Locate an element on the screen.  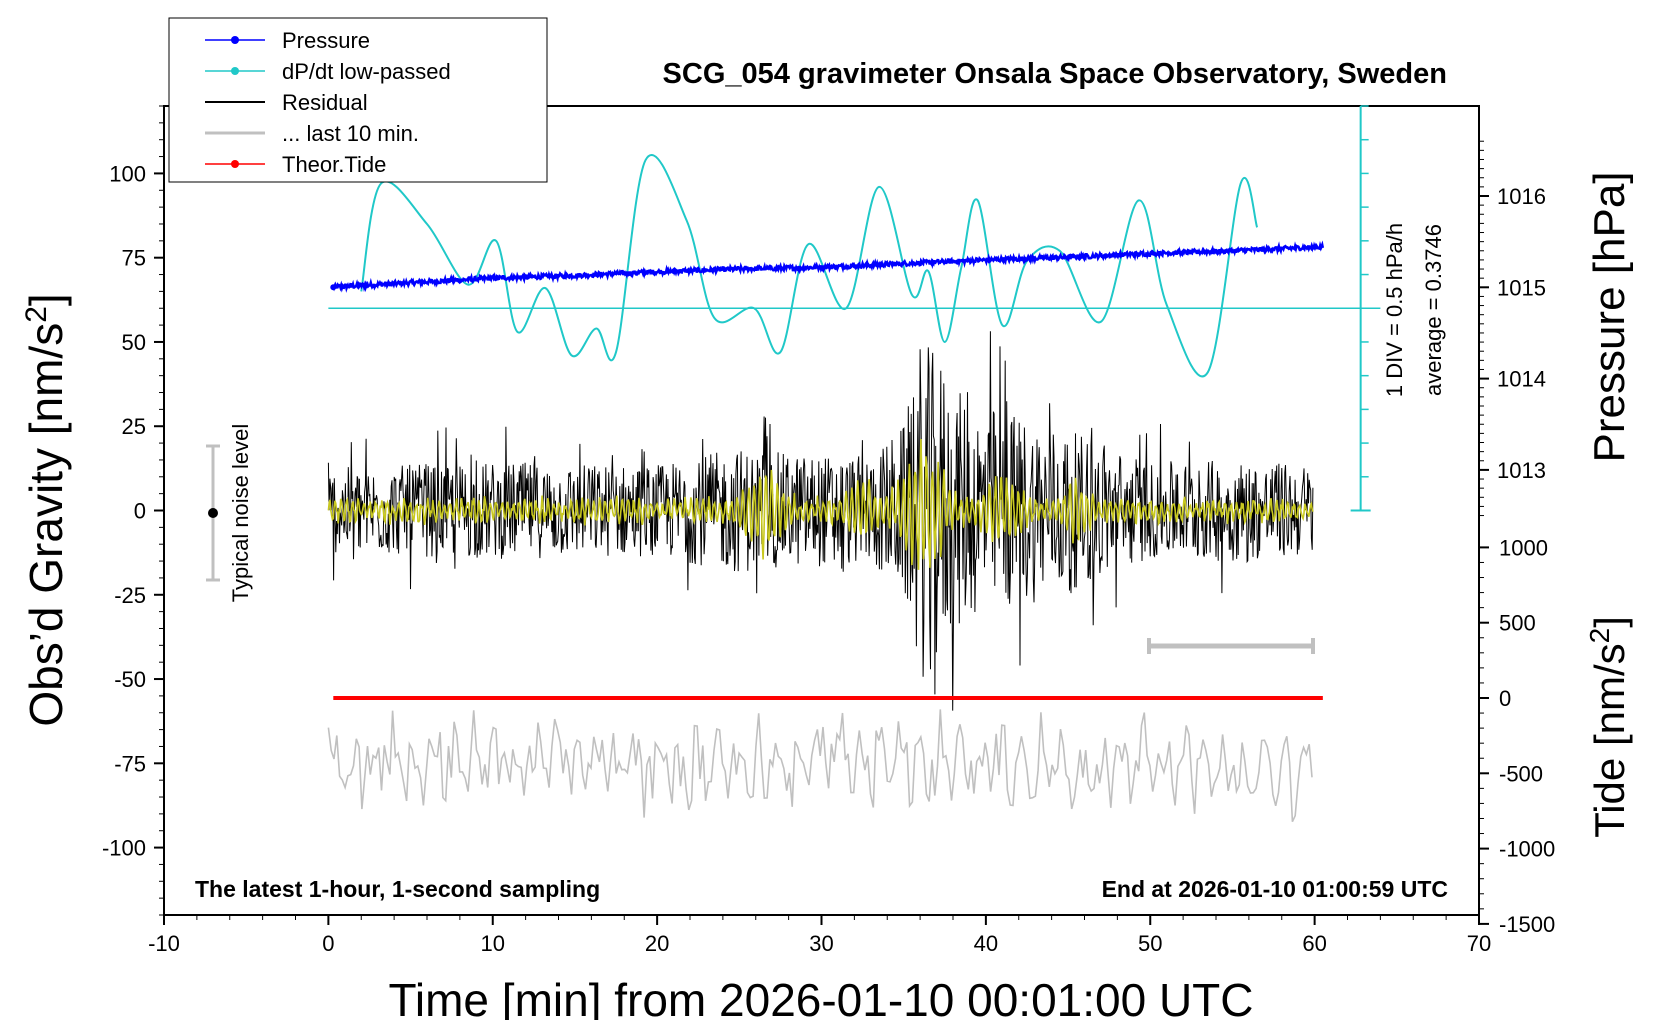
last-10-min-line is located at coordinates (820, 766).